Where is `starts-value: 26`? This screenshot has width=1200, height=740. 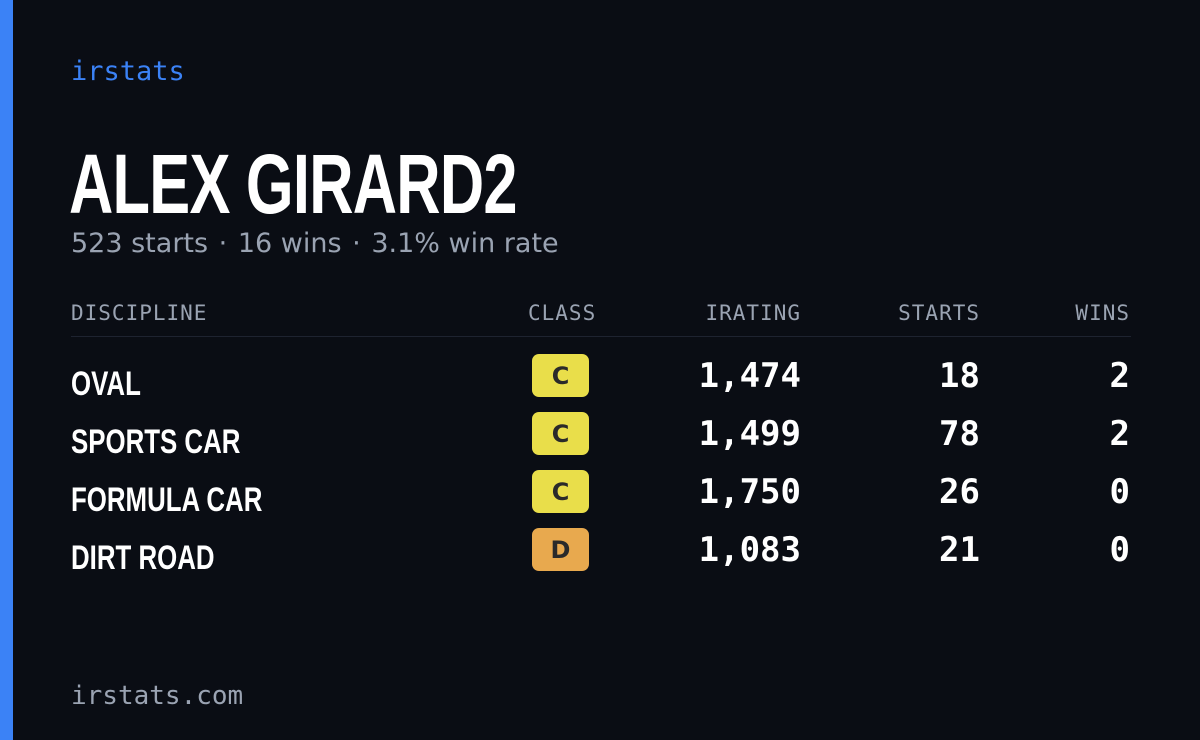
starts-value: 26 is located at coordinates (959, 492).